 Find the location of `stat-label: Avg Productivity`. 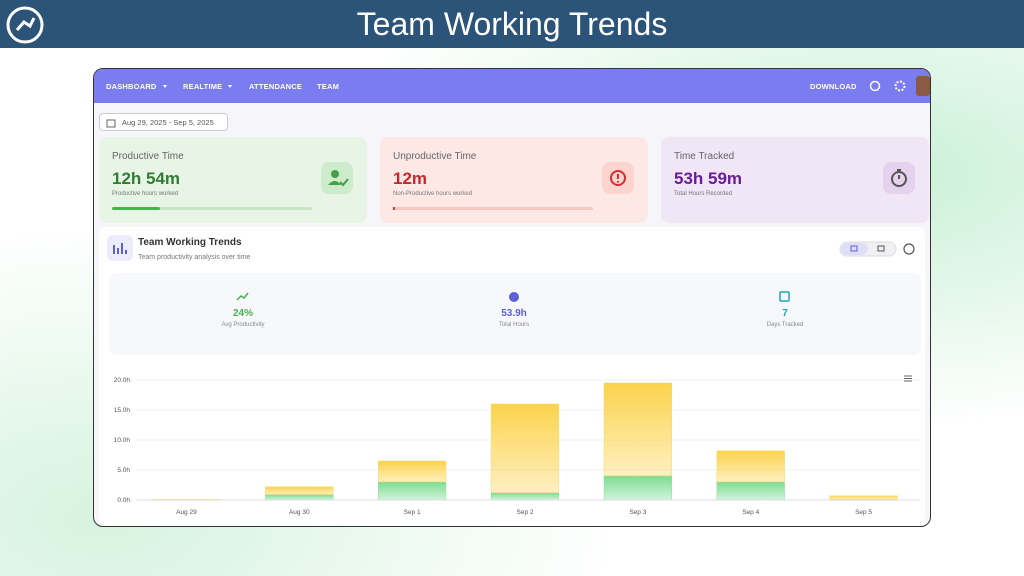

stat-label: Avg Productivity is located at coordinates (243, 325).